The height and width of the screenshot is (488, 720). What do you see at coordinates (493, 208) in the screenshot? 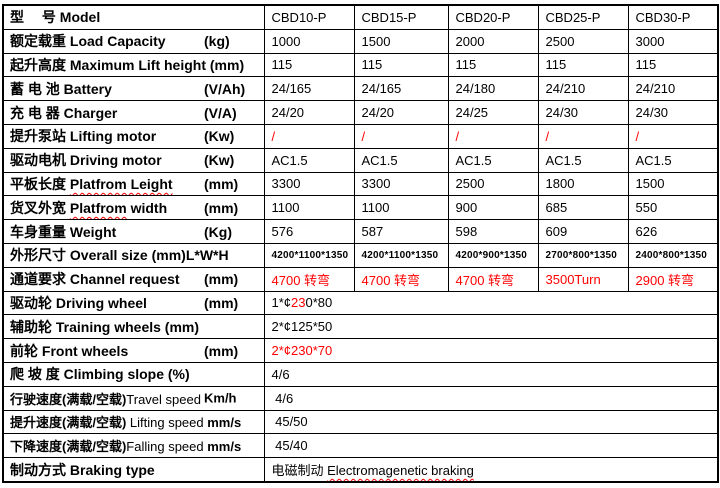
I see `spec-value-cell: 900` at bounding box center [493, 208].